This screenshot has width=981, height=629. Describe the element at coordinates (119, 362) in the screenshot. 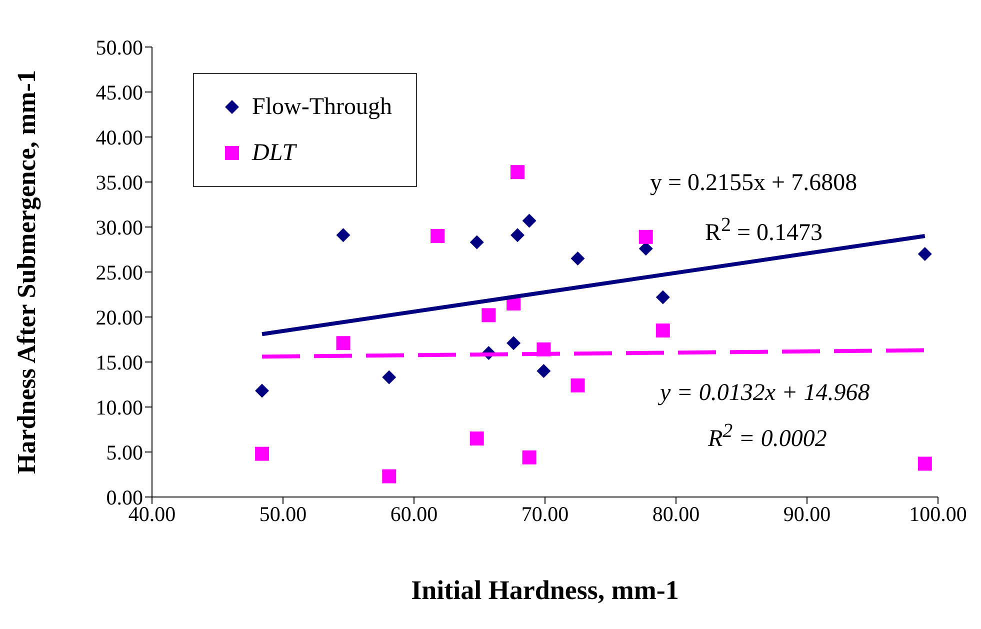

I see `y-tick-label: 15.00` at that location.